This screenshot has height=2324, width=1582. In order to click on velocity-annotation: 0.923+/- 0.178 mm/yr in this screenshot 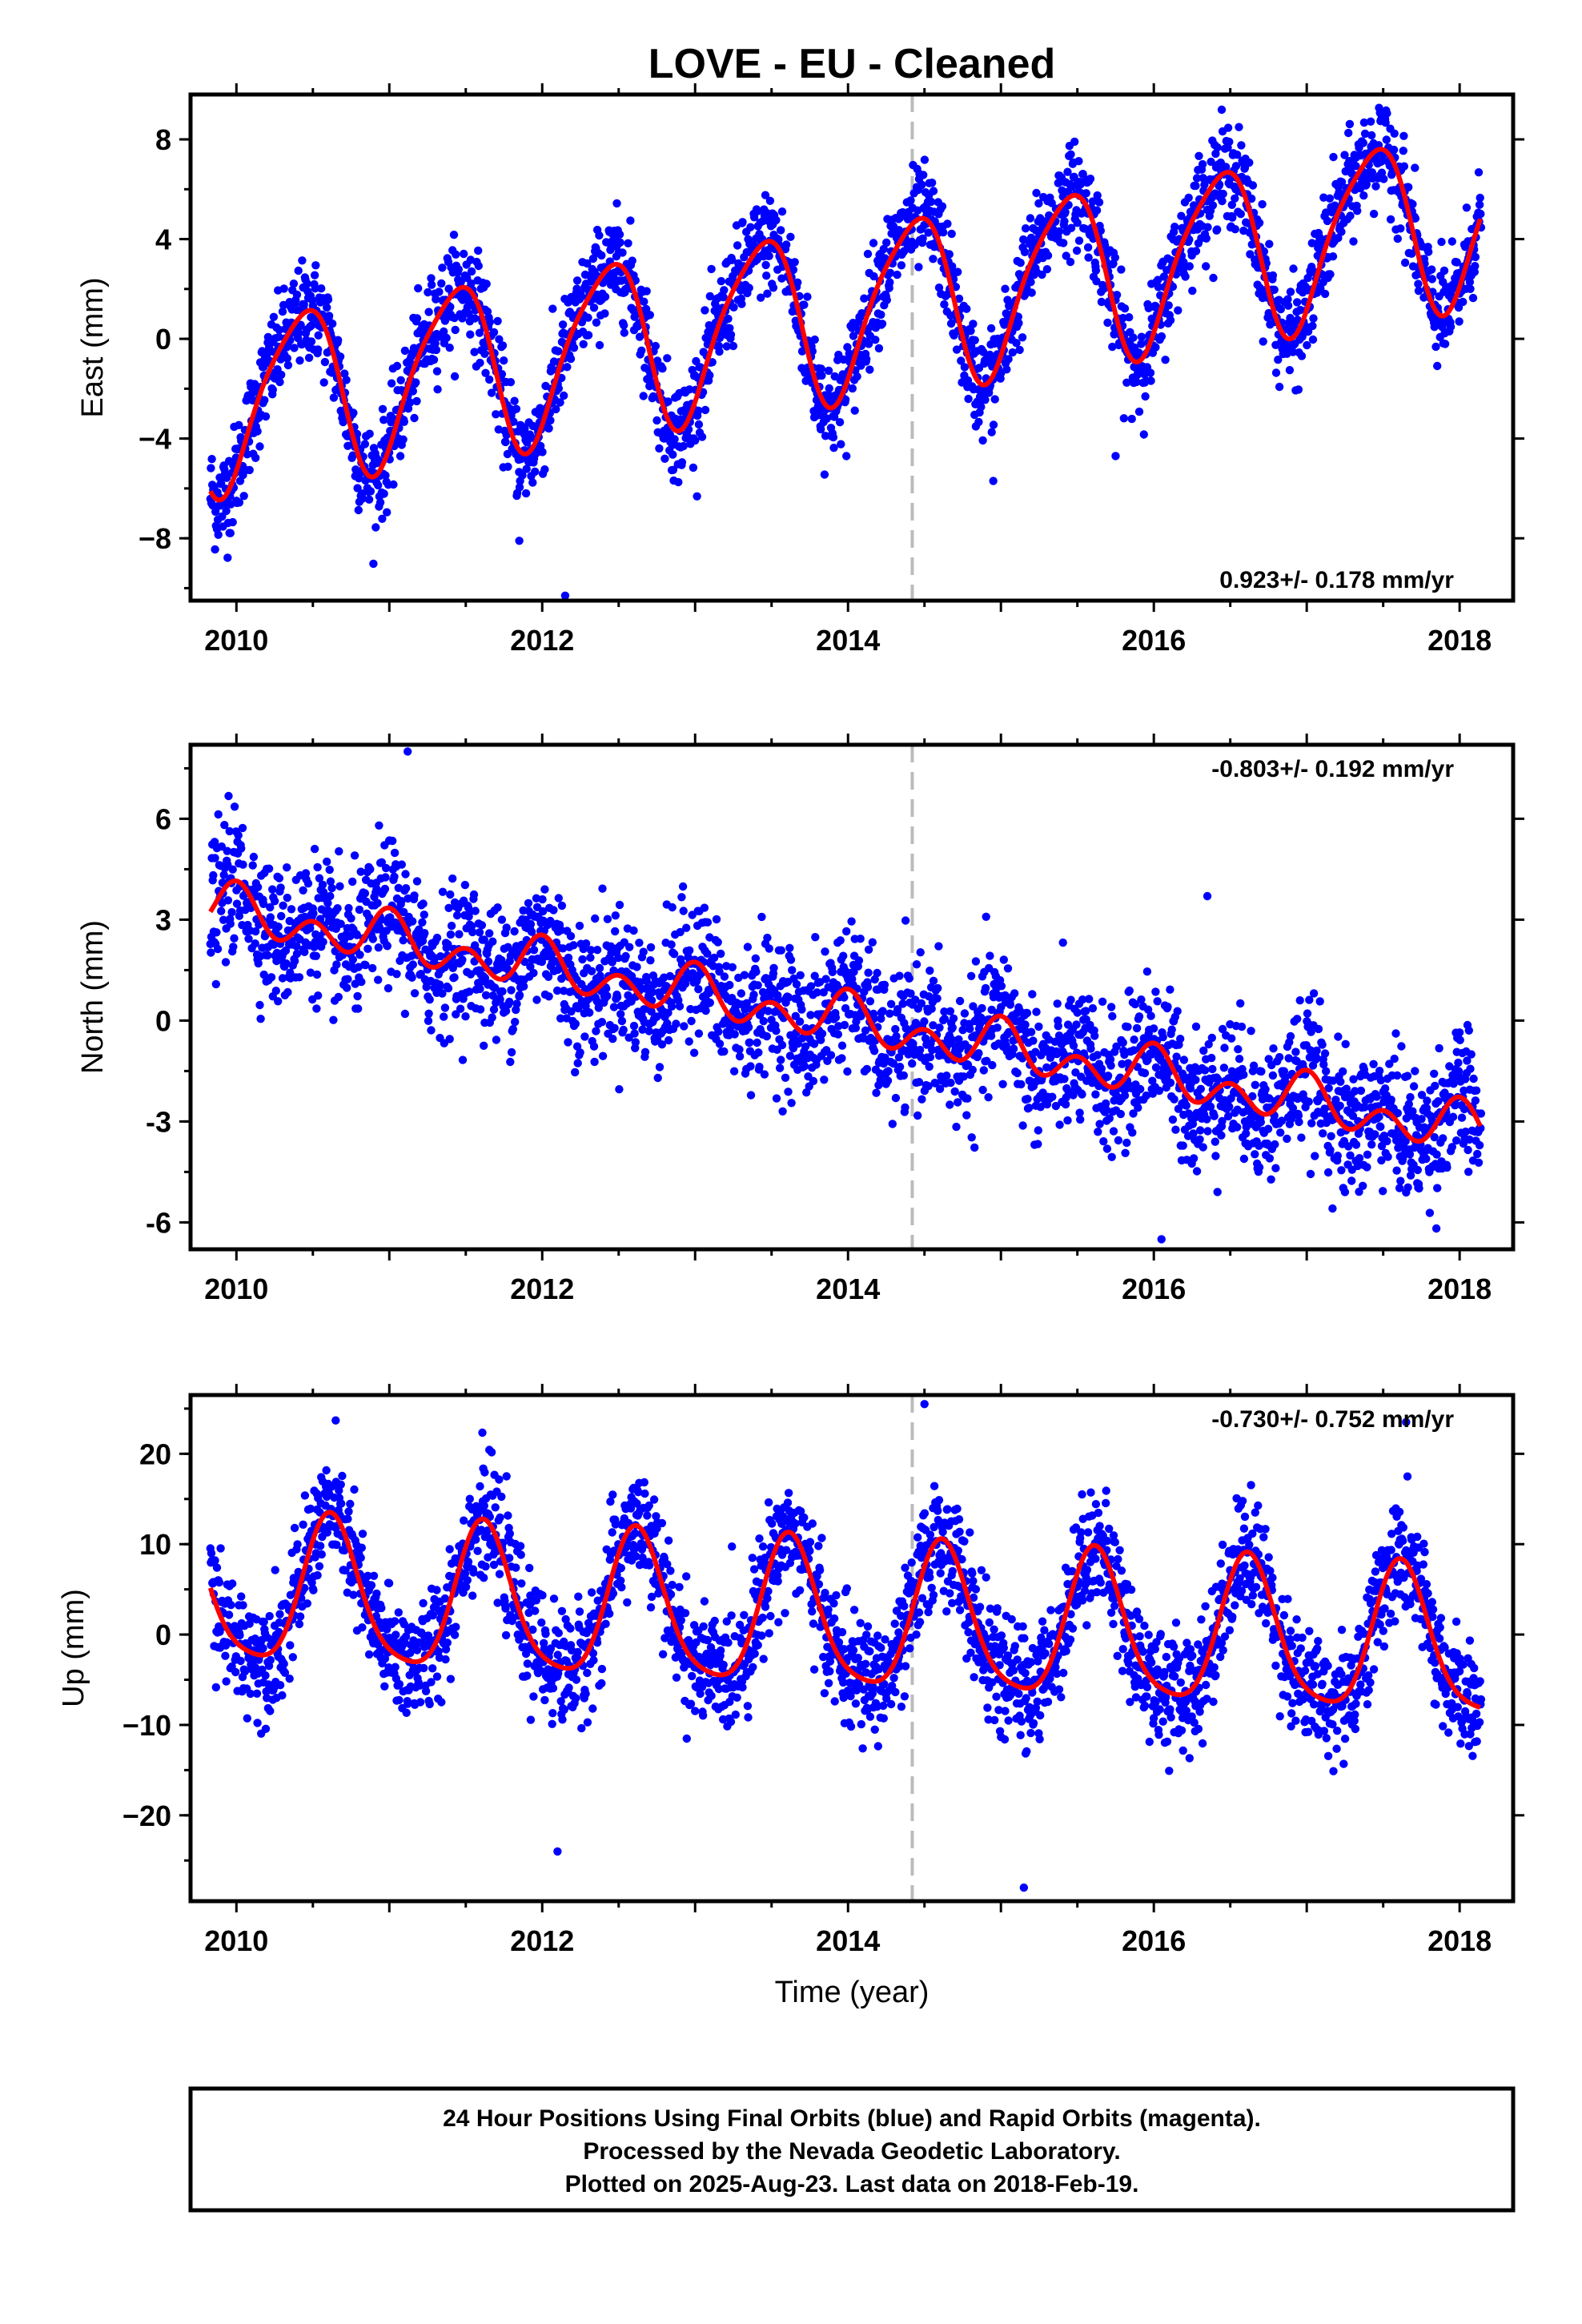, I will do `click(1336, 580)`.